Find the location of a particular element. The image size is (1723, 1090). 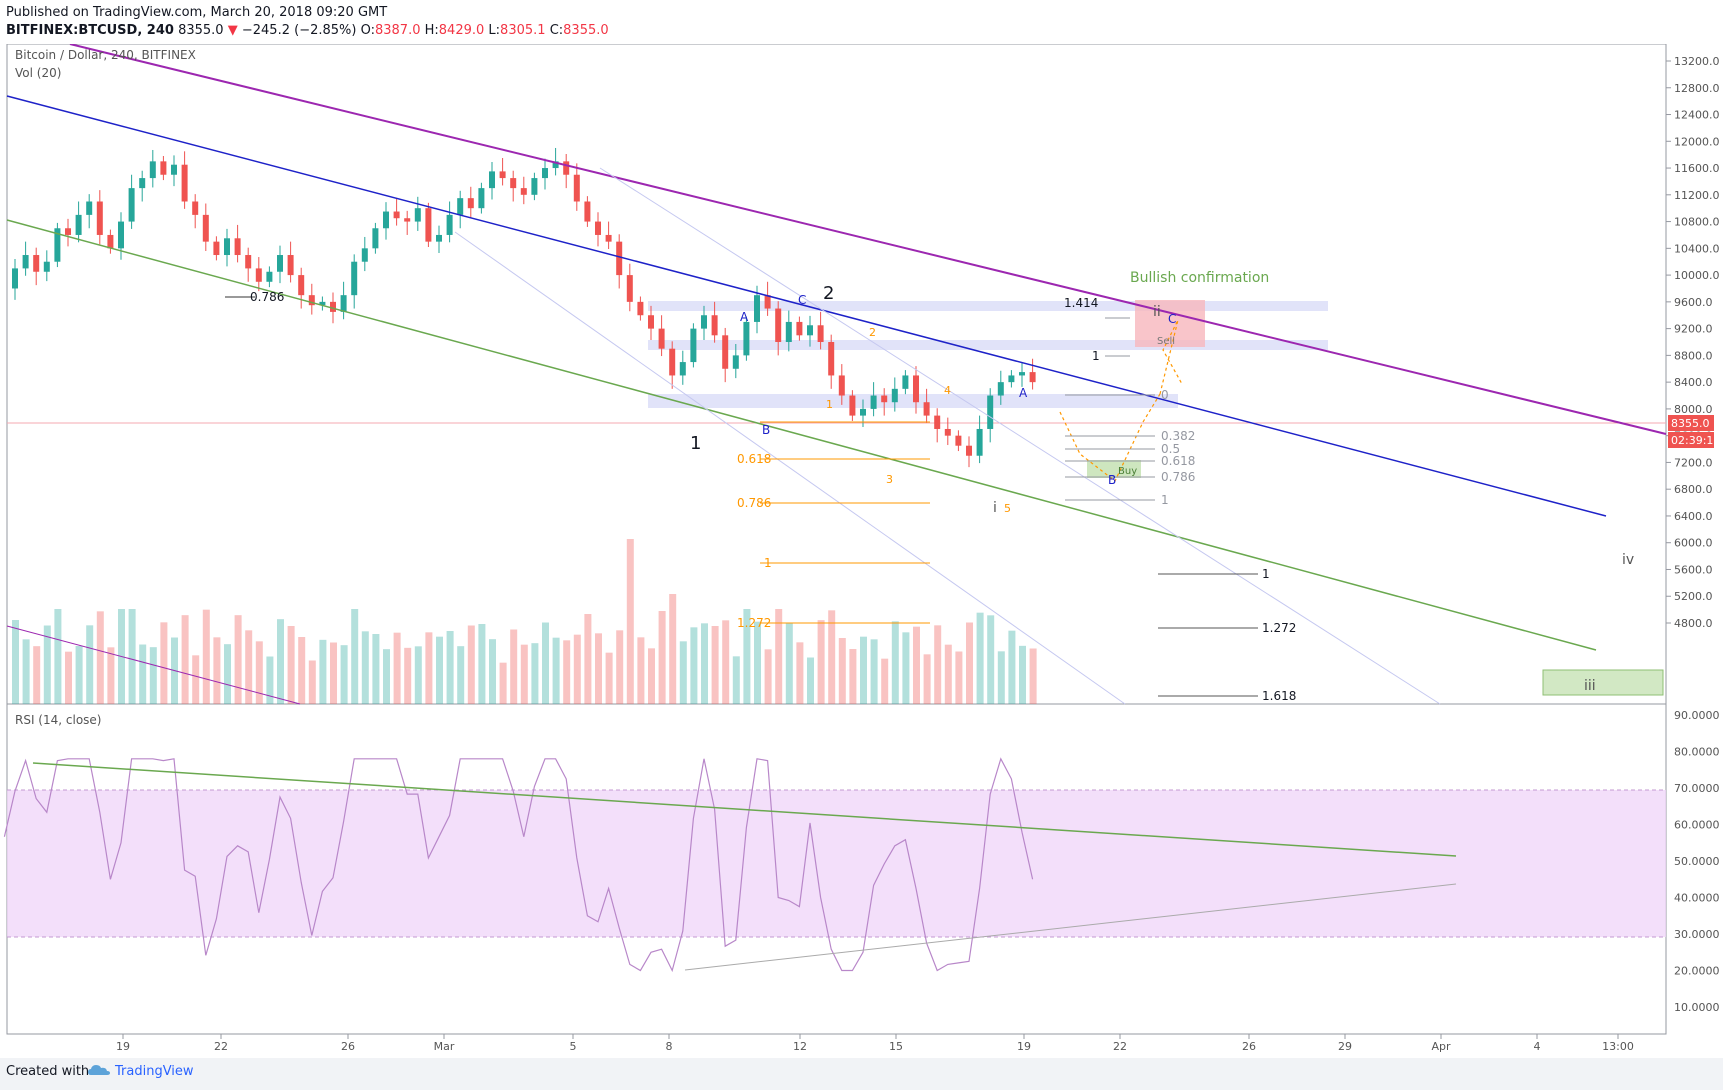

resistance-zone-top is located at coordinates (988, 306).